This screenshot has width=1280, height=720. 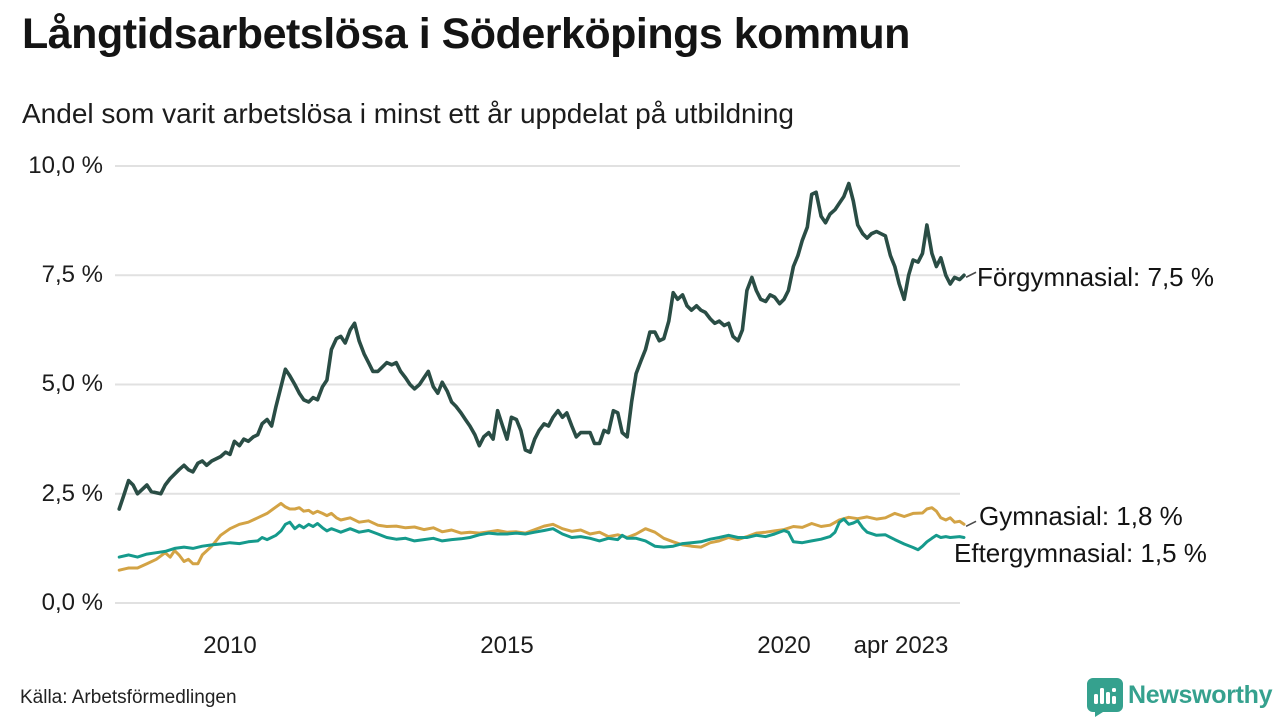 What do you see at coordinates (65, 165) in the screenshot?
I see `y-axis-tick-label: 10,0 %` at bounding box center [65, 165].